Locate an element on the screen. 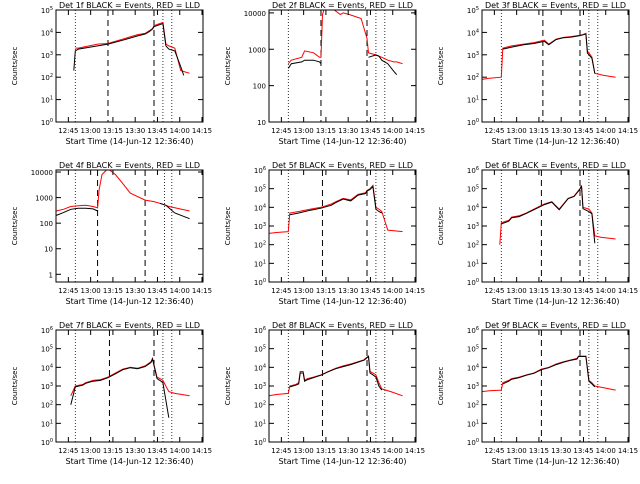  panel-title: Det 4f BLACK = Events, RED = LLD is located at coordinates (129, 165).